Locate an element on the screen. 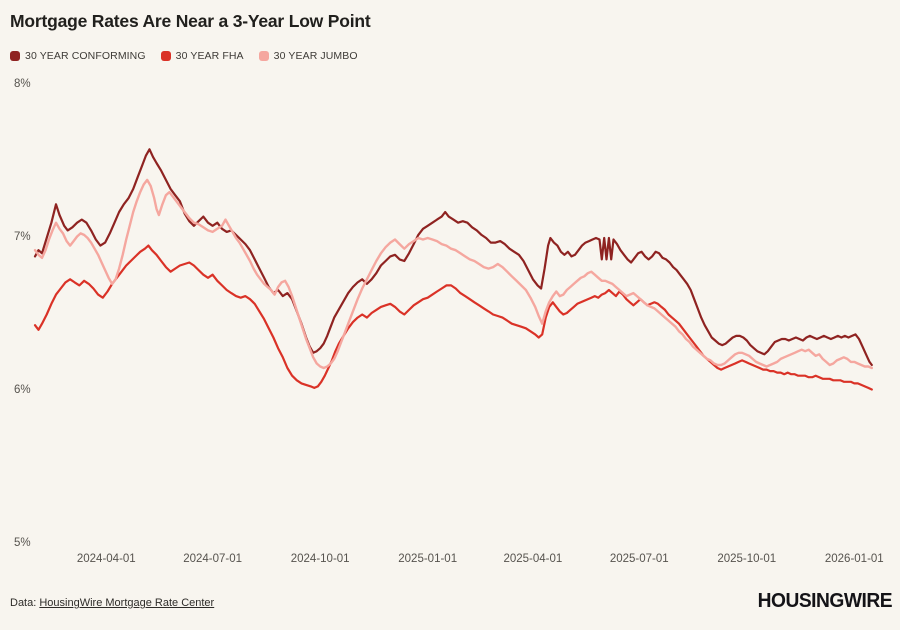 The width and height of the screenshot is (900, 630). x-tick-label: 2025-07-01 is located at coordinates (639, 559).